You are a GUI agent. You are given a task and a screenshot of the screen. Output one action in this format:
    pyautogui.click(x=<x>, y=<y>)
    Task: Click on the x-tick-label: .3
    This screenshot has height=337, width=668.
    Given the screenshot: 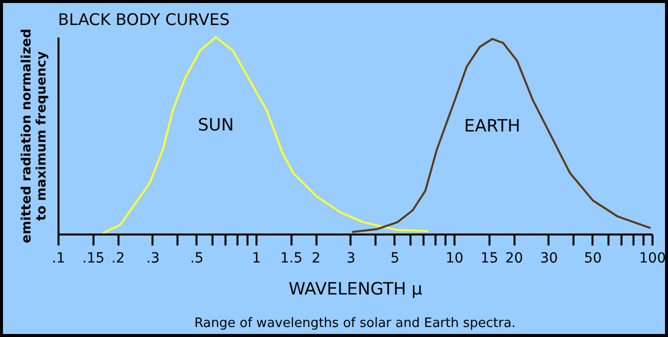 What is the action you would take?
    pyautogui.click(x=153, y=258)
    